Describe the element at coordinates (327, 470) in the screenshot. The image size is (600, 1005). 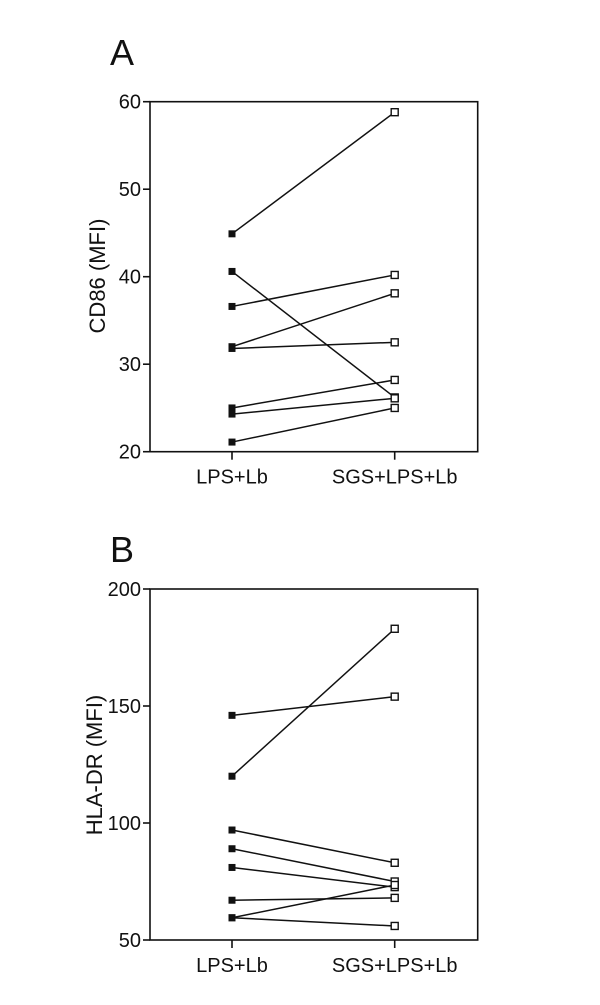
I see `x-categories-a: LPS+Lb SGS+LPS+Lb` at that location.